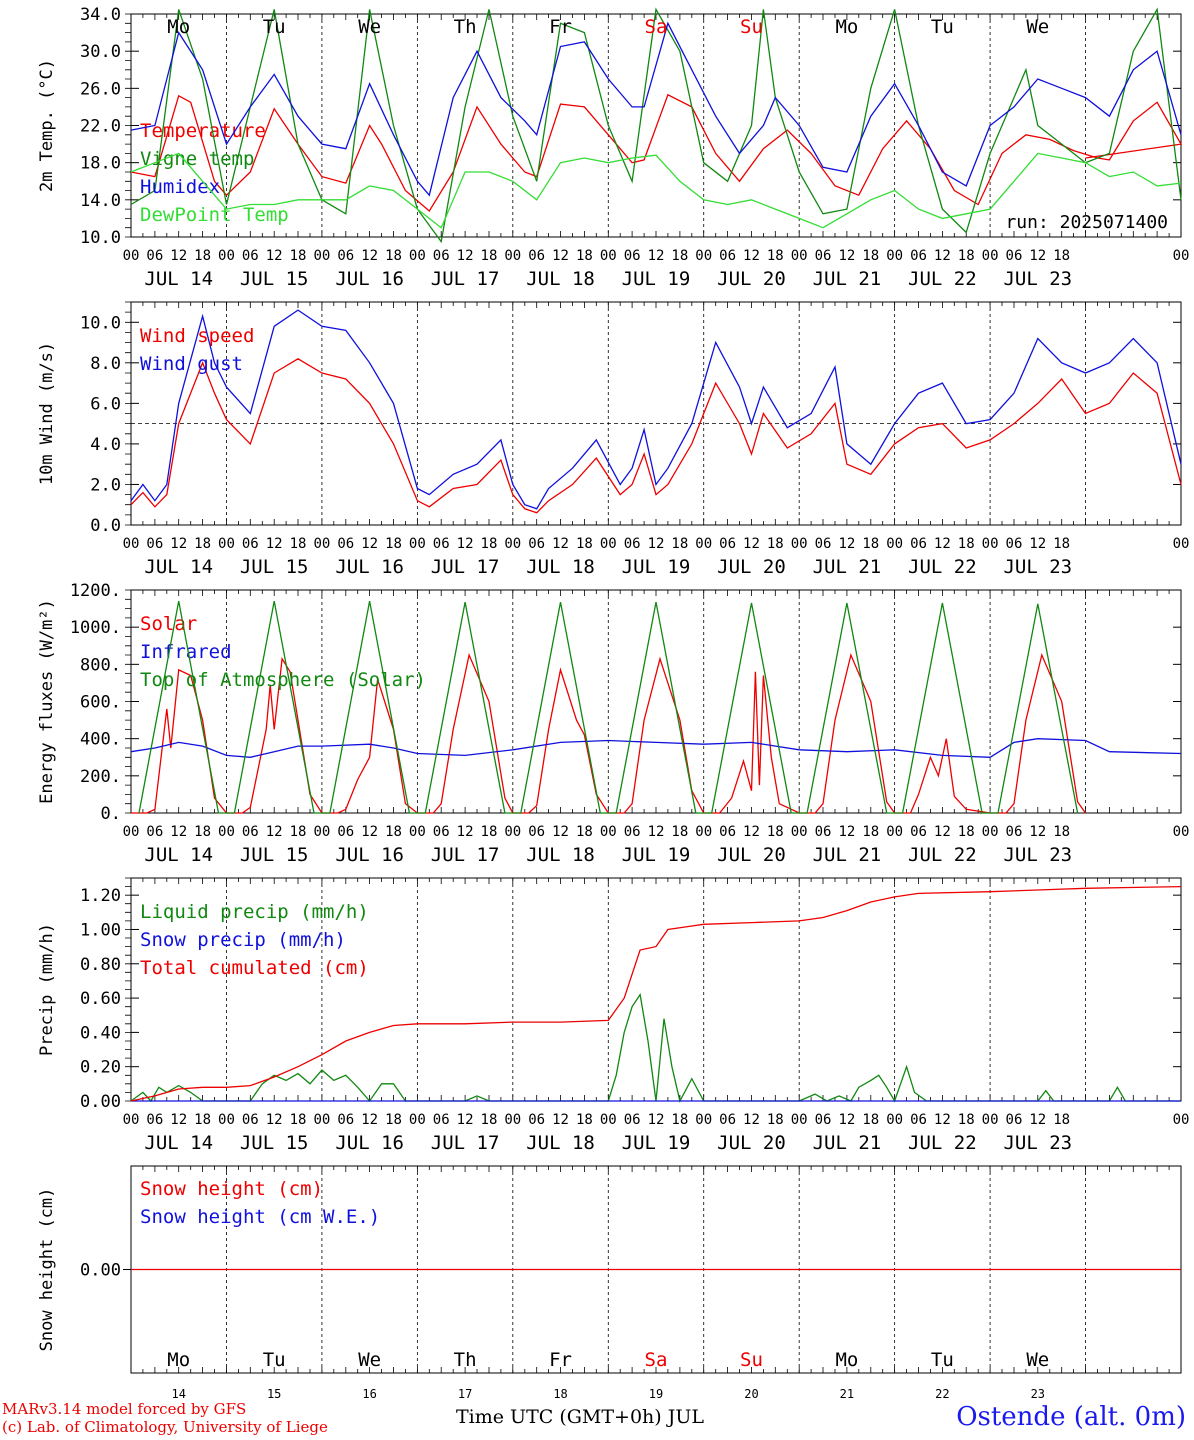 Image resolution: width=1194 pixels, height=1440 pixels. What do you see at coordinates (847, 855) in the screenshot?
I see `x-date-label: JUL 21` at bounding box center [847, 855].